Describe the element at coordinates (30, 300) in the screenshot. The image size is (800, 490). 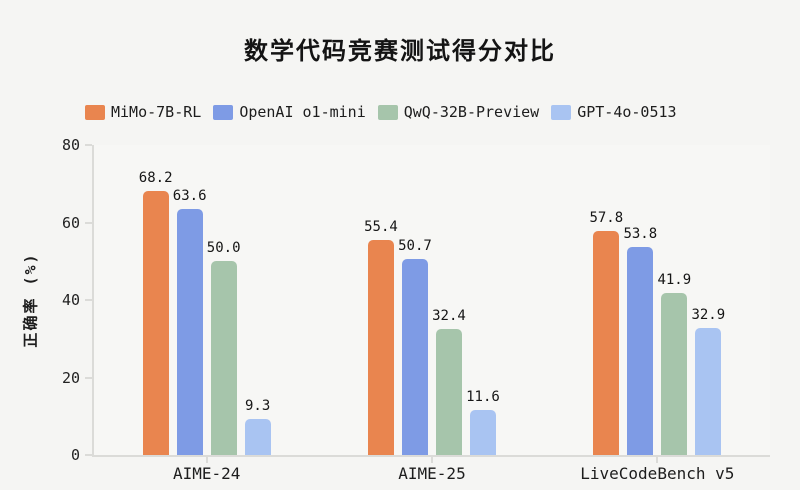
I see `y-axis-title: 正确率 (%)` at that location.